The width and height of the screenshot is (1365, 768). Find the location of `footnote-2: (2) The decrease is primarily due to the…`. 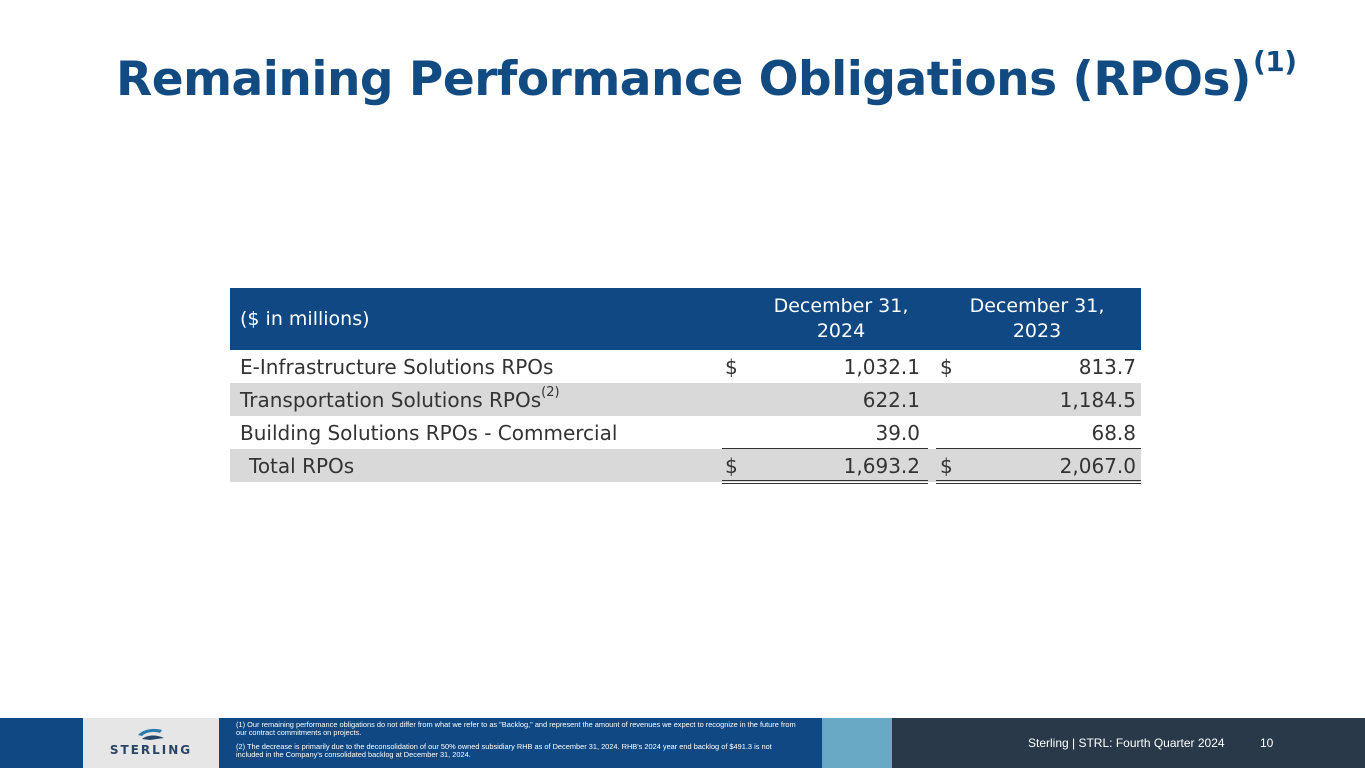

footnote-2: (2) The decrease is primarily due to the… is located at coordinates (504, 750).